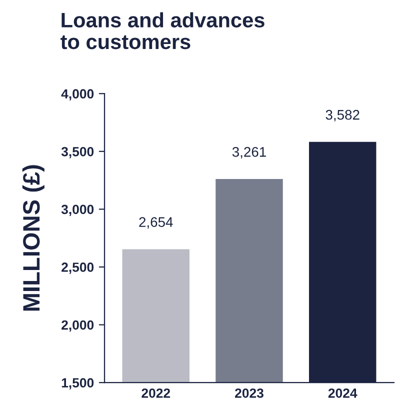 The image size is (402, 407). Describe the element at coordinates (156, 393) in the screenshot. I see `x-tick-label: 2022` at that location.